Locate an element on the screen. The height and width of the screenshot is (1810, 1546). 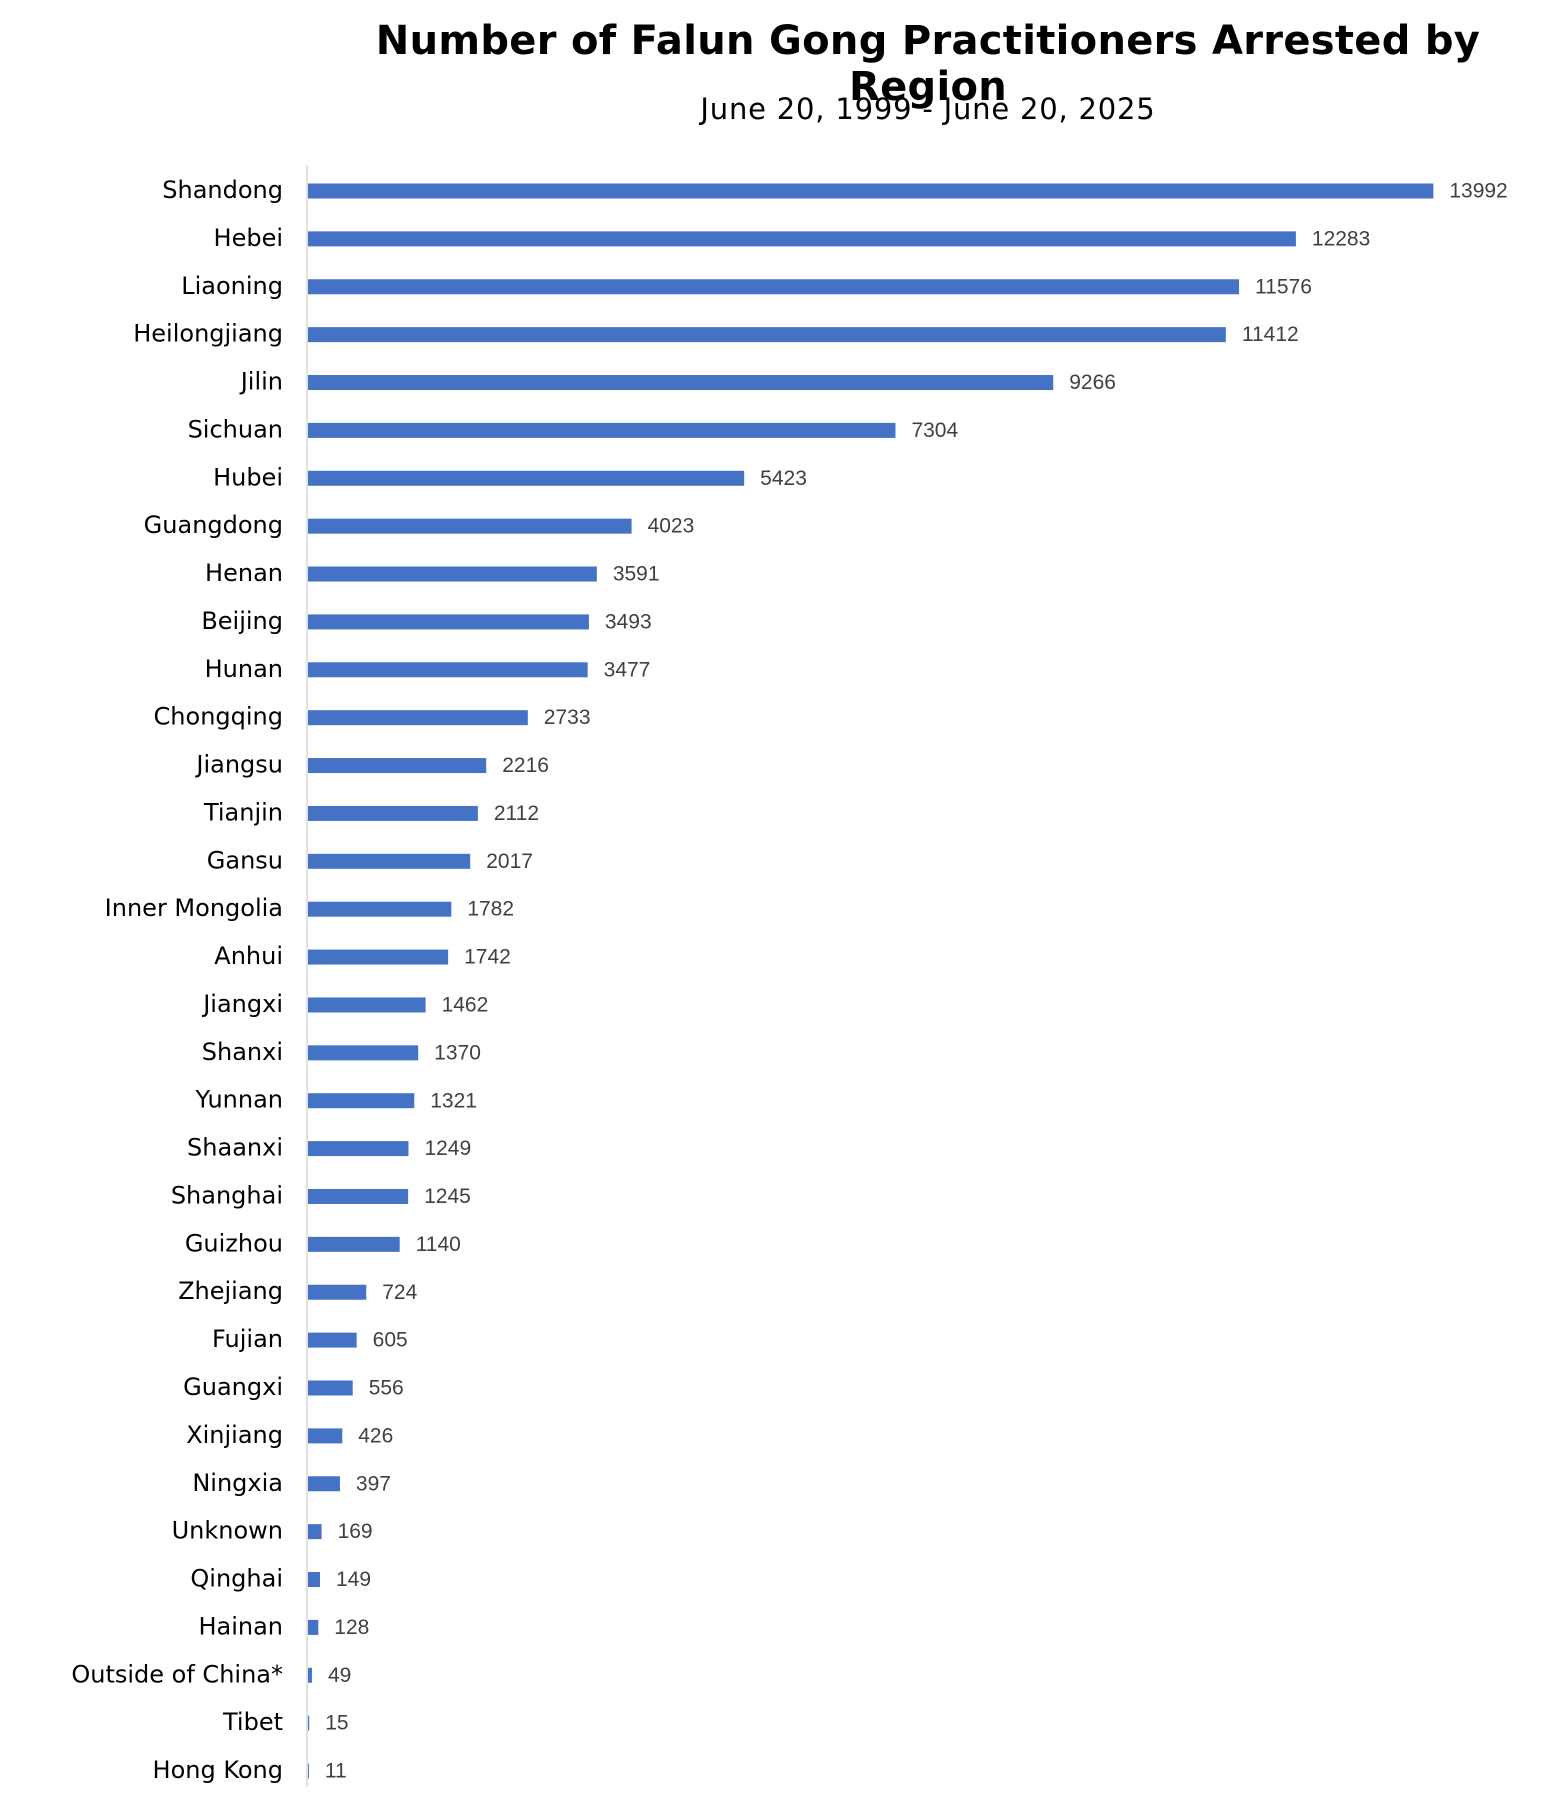
category-label: Anhui is located at coordinates (248, 956).